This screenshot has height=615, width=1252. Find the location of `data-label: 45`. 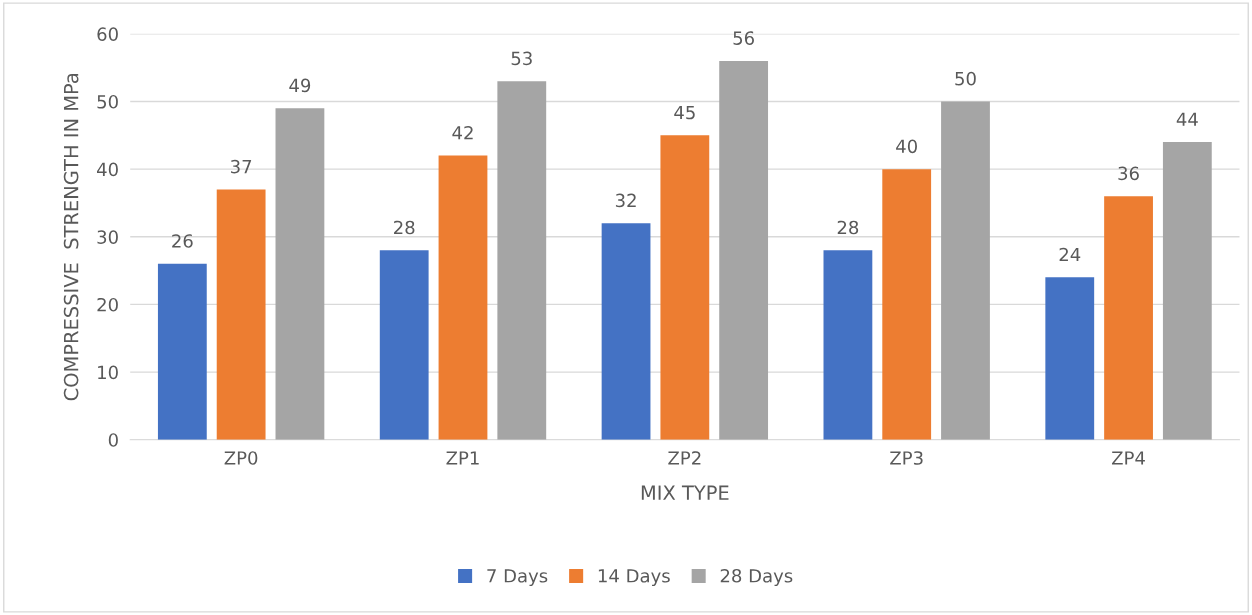

data-label: 45 is located at coordinates (684, 112).